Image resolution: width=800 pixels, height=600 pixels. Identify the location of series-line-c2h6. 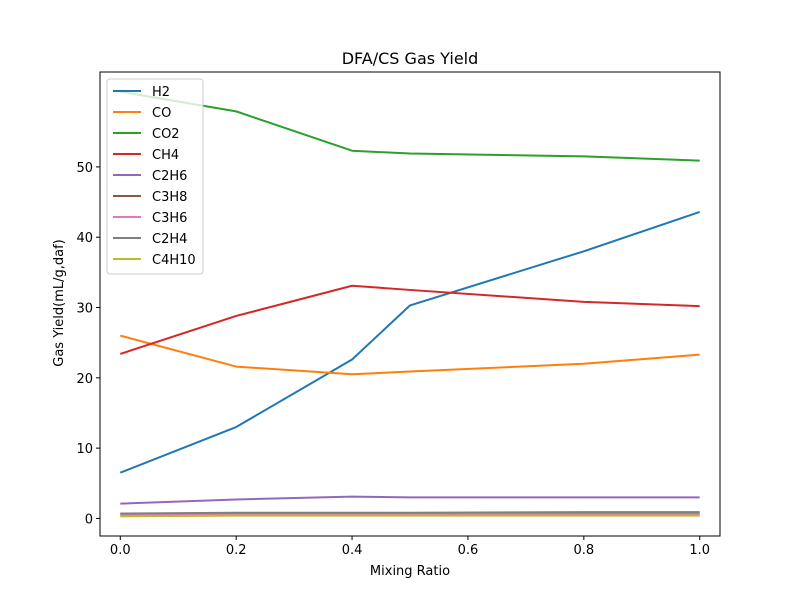
(410, 500).